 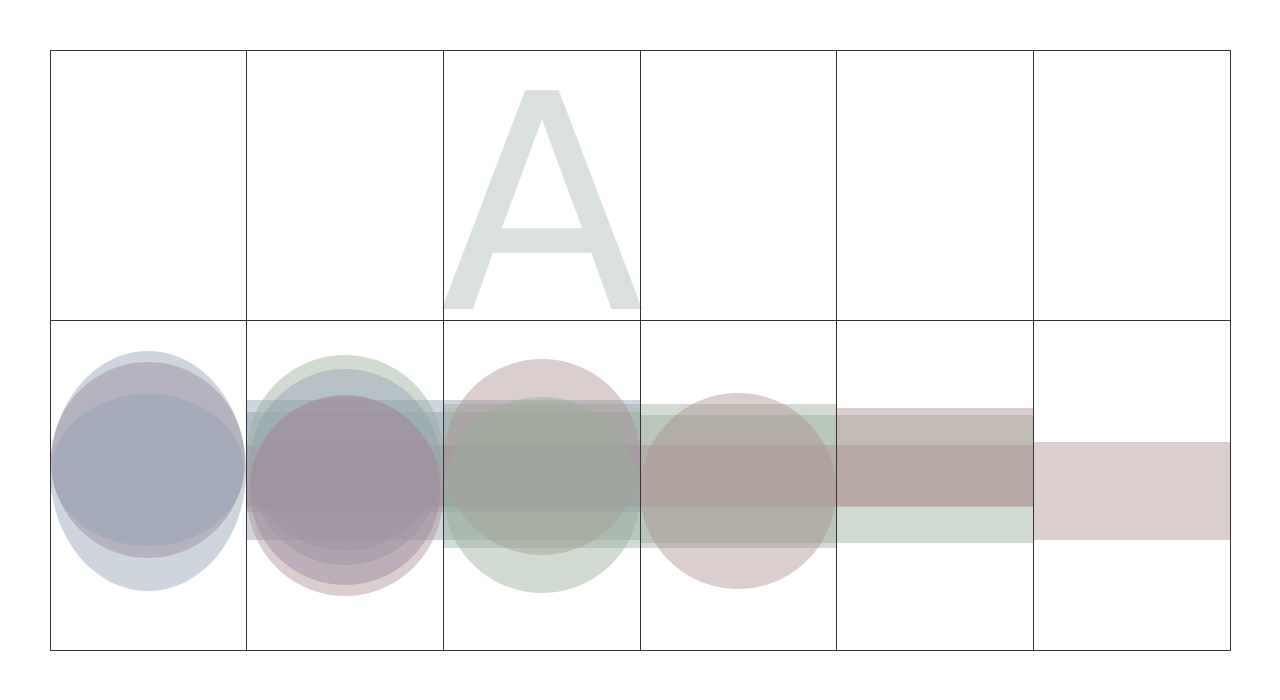 I want to click on letter-glyph: A, so click(x=542, y=205).